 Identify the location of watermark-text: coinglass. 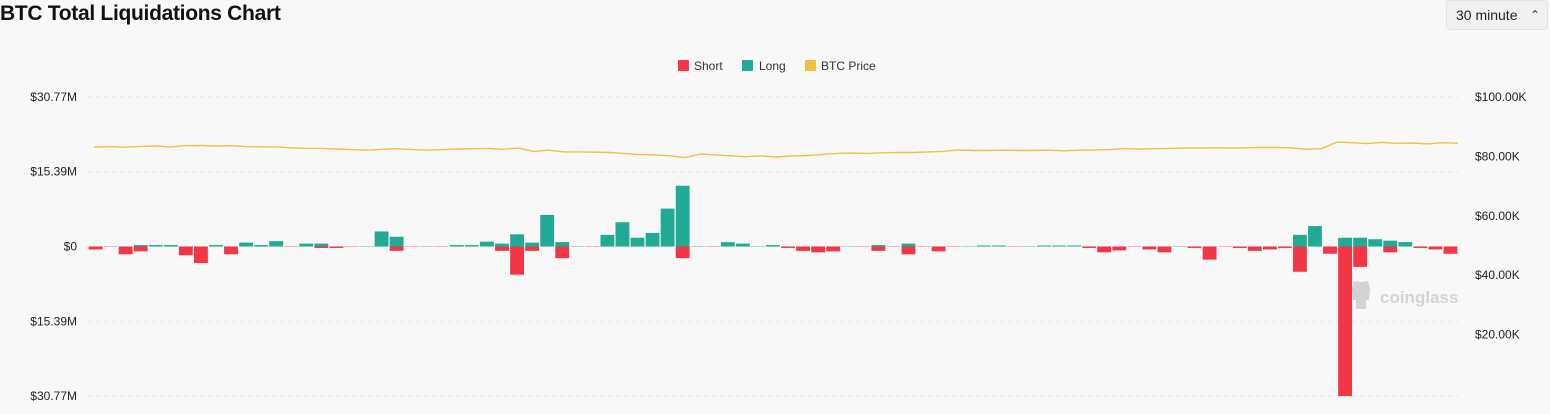
(1419, 297).